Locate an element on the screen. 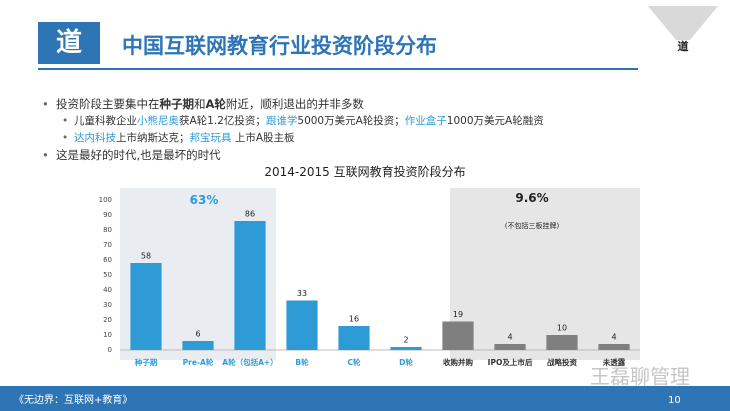 The width and height of the screenshot is (730, 411). bullet-text: 作业盒子 is located at coordinates (425, 121).